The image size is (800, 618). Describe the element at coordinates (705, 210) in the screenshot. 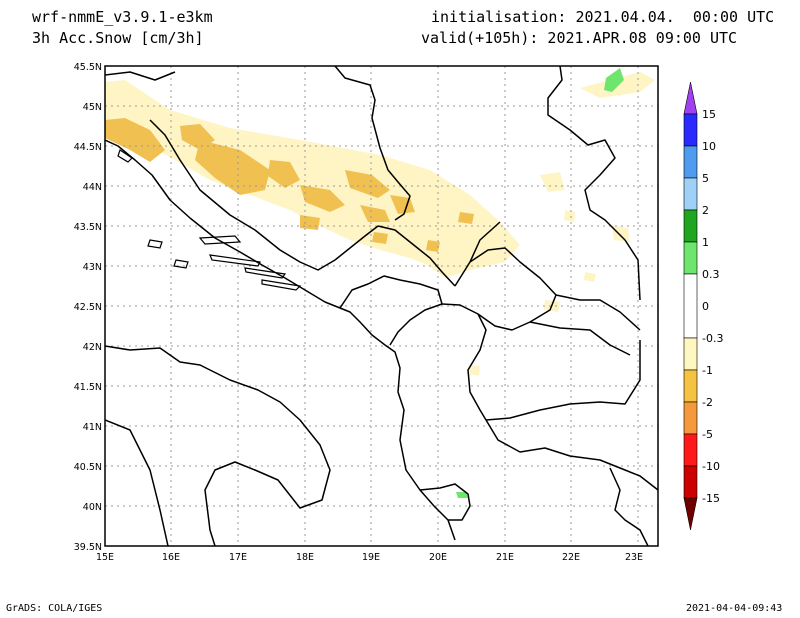

I see `colorbar-label: 2` at that location.